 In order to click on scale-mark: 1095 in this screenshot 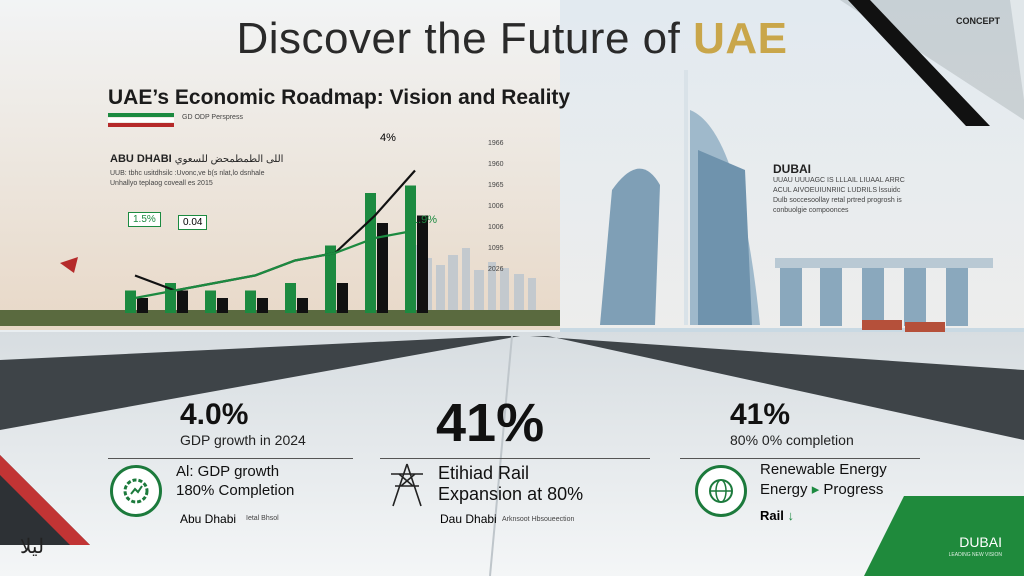, I will do `click(496, 248)`.